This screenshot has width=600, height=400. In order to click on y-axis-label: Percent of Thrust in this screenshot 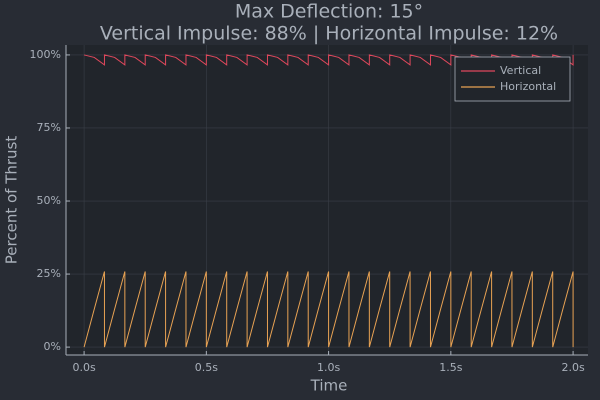, I will do `click(12, 200)`.